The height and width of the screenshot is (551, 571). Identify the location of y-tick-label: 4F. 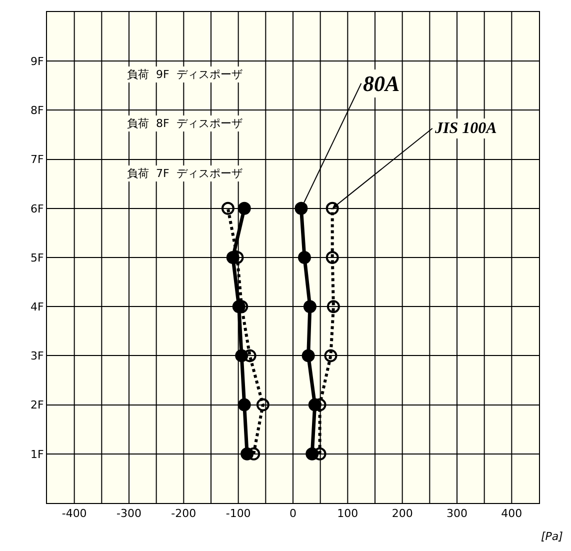
(37, 307).